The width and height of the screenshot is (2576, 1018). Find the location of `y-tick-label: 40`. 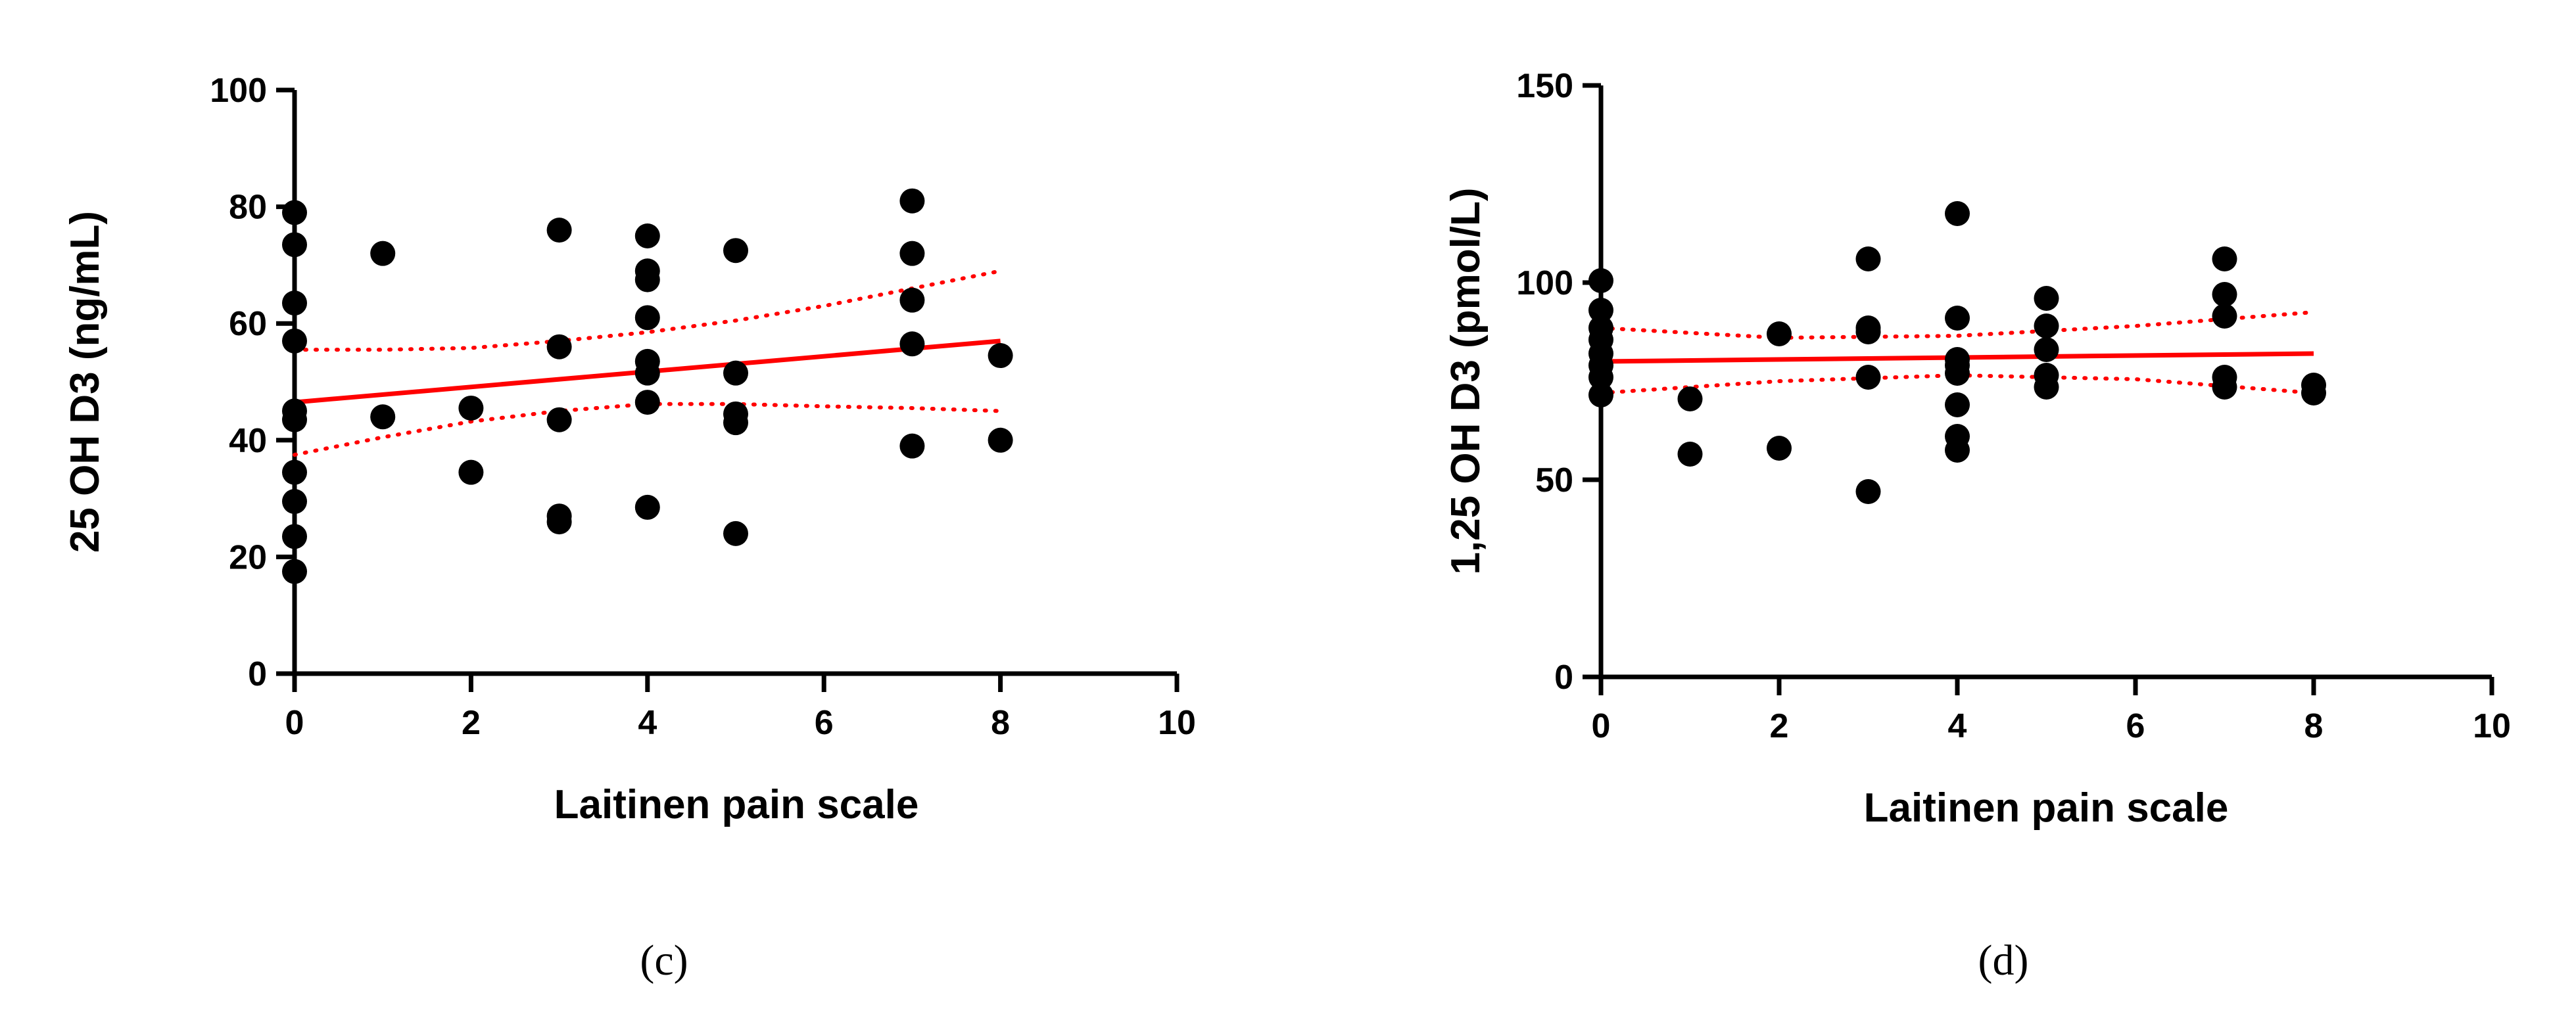

y-tick-label: 40 is located at coordinates (248, 441).